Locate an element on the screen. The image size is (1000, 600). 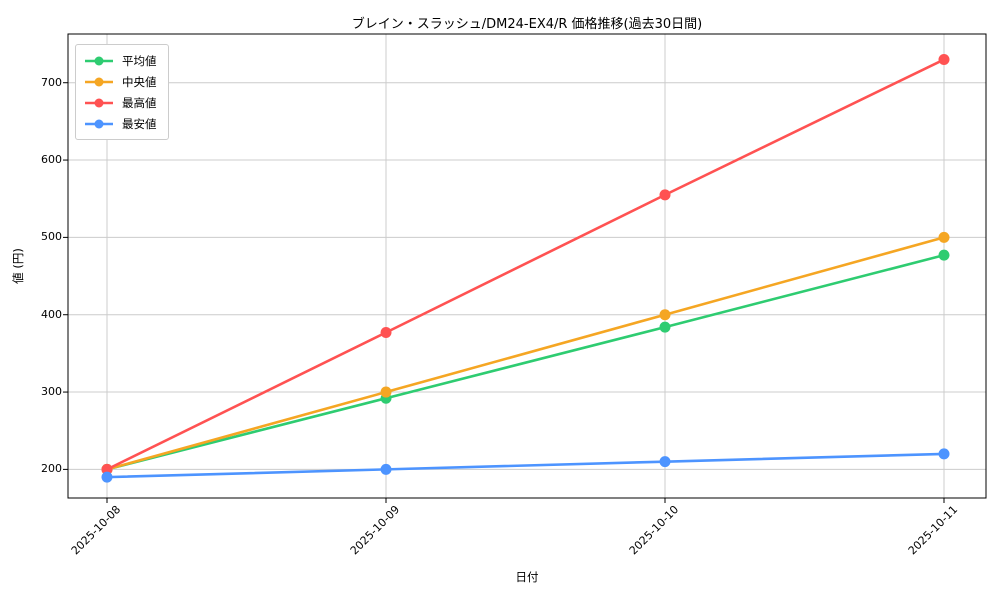
y-tick-label: 600 is located at coordinates (51, 160).